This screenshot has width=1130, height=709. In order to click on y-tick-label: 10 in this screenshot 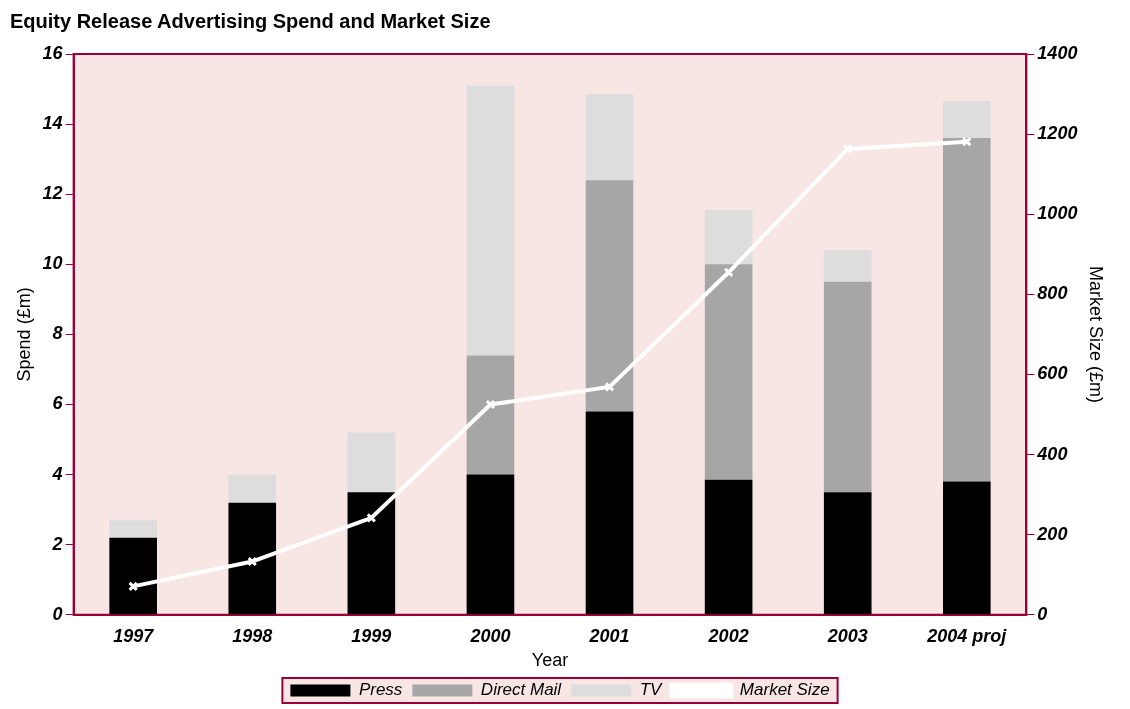, I will do `click(52, 263)`.